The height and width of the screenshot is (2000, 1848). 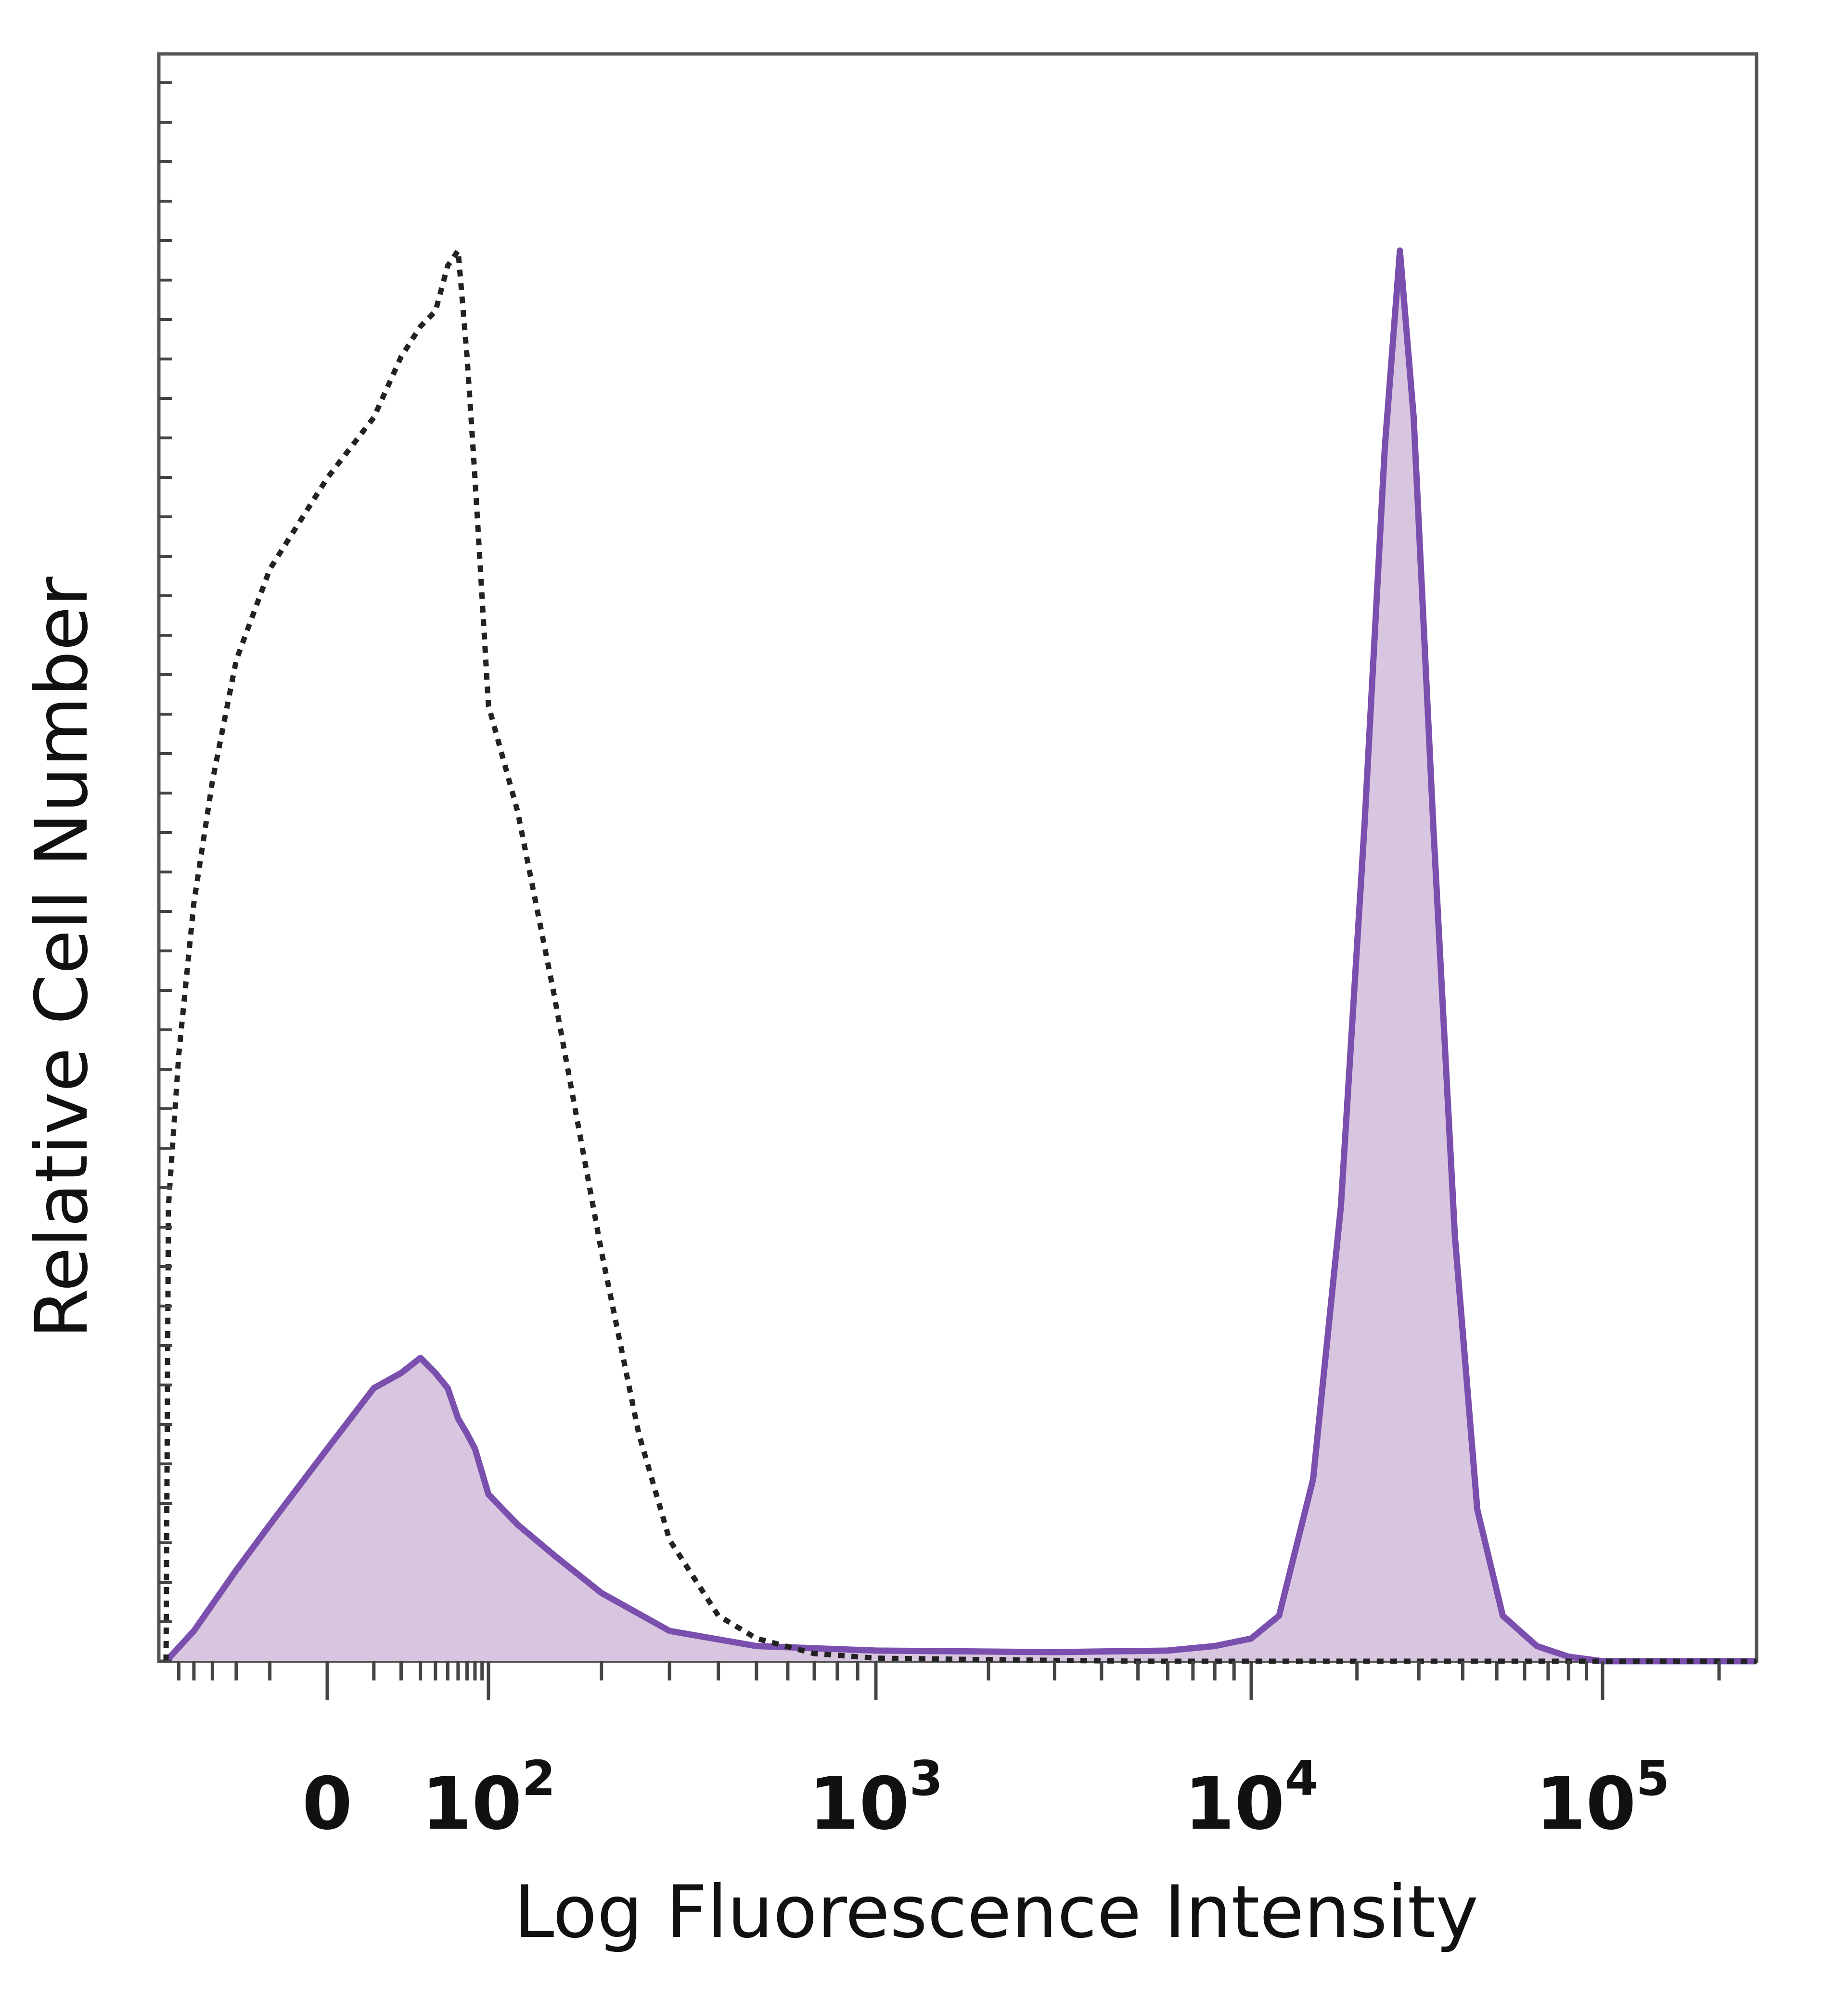 What do you see at coordinates (985, 1798) in the screenshot?
I see `x-tick-labels: 0 102 103 104 105` at bounding box center [985, 1798].